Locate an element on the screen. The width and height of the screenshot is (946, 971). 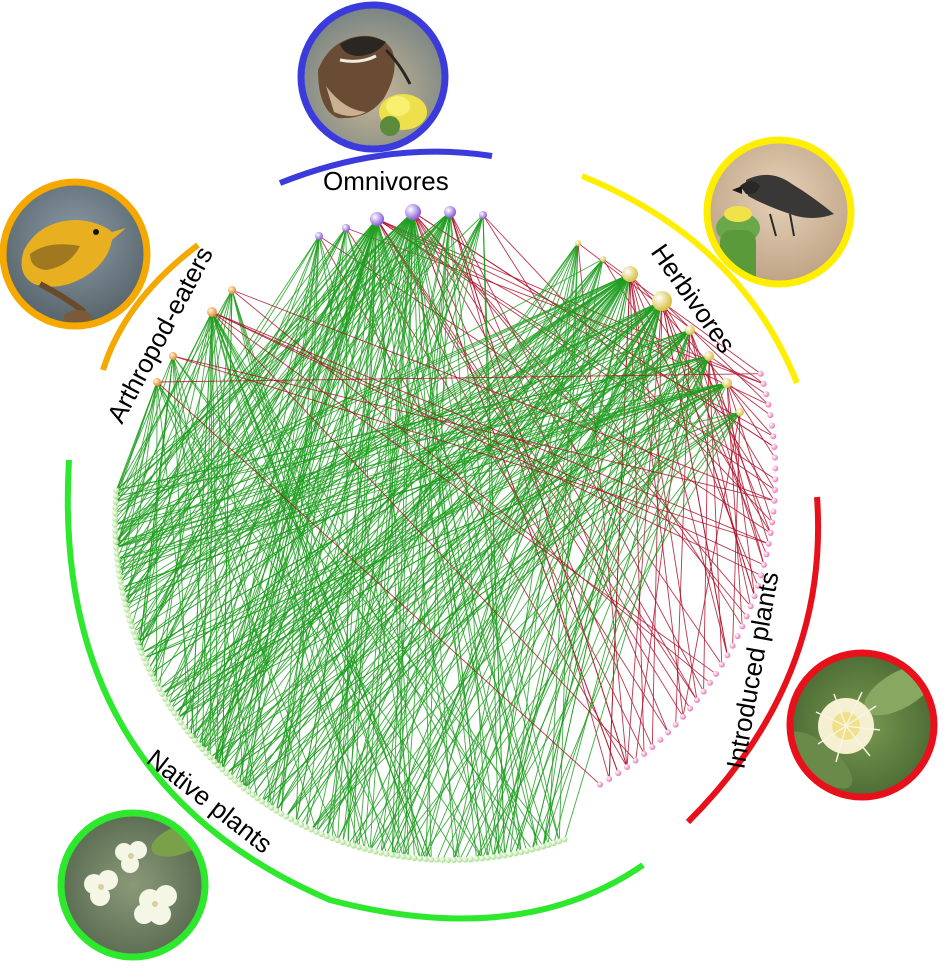
bird-nodes is located at coordinates (448, 310).